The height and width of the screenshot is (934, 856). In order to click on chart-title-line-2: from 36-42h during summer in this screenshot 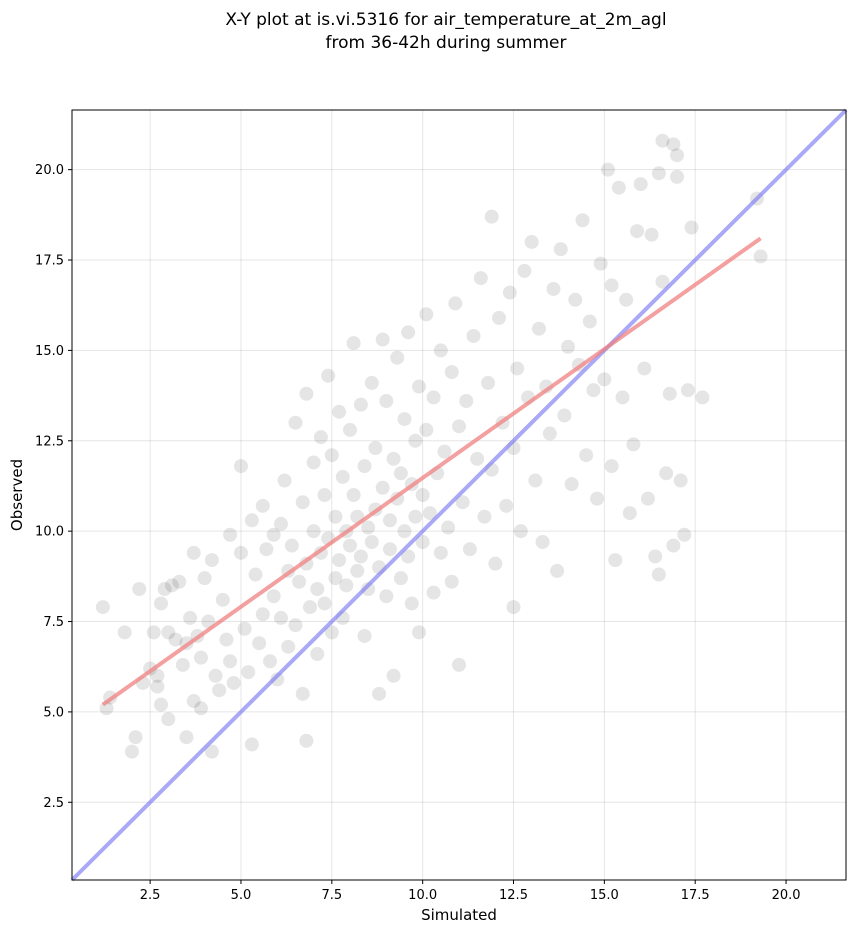, I will do `click(446, 43)`.